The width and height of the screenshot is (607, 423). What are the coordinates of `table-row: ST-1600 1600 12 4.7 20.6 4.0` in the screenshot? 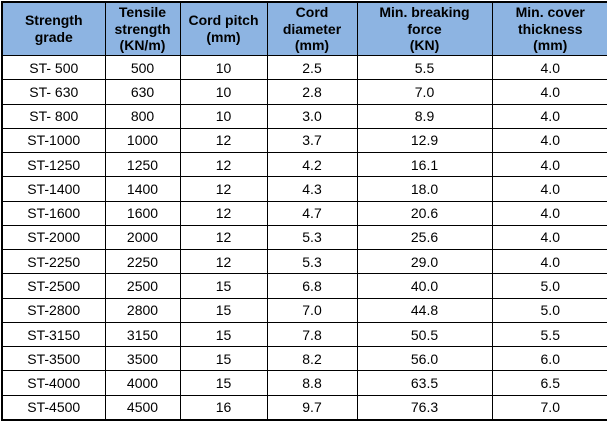 It's located at (304, 213).